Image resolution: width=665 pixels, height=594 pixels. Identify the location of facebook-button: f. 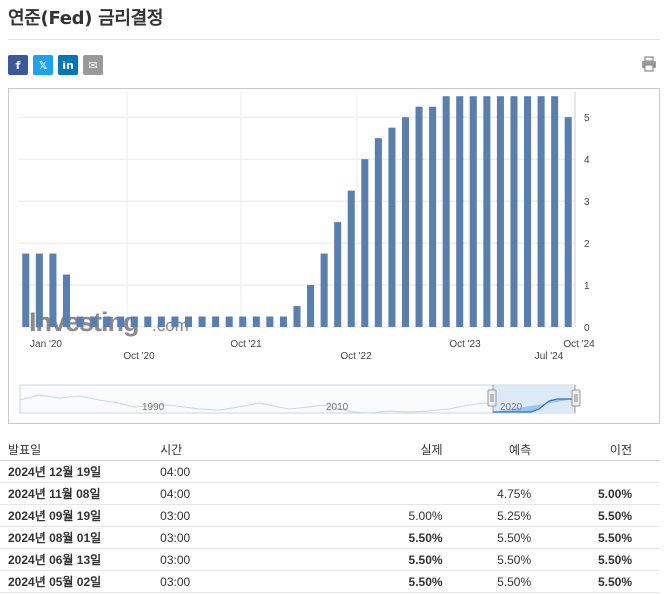
(18, 65).